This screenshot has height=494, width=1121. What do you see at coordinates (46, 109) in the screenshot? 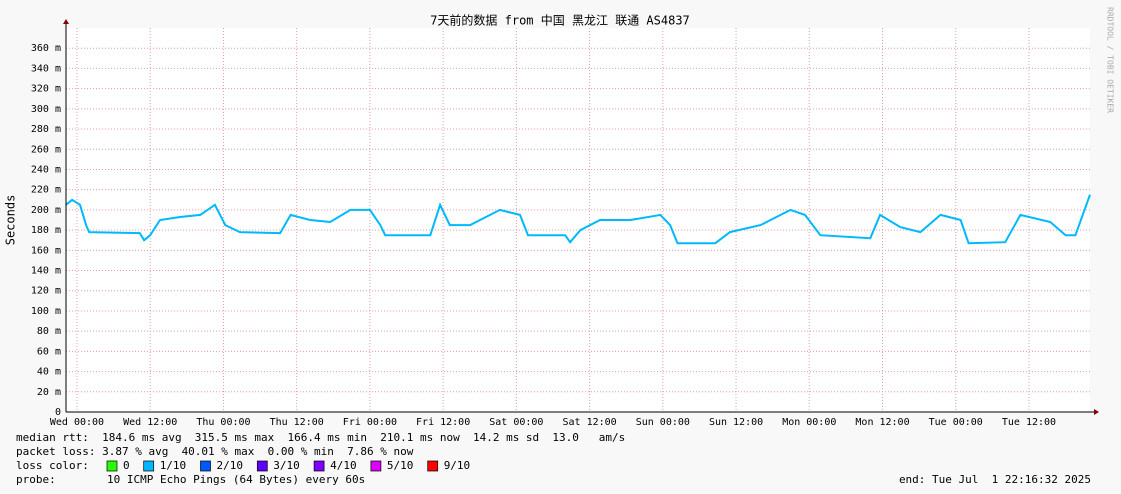
I see `y-tick-label: 300 m` at bounding box center [46, 109].